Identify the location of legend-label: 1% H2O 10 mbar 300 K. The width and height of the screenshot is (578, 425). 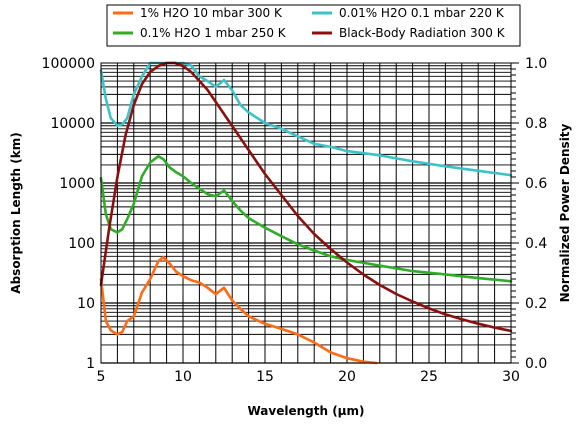
(211, 13).